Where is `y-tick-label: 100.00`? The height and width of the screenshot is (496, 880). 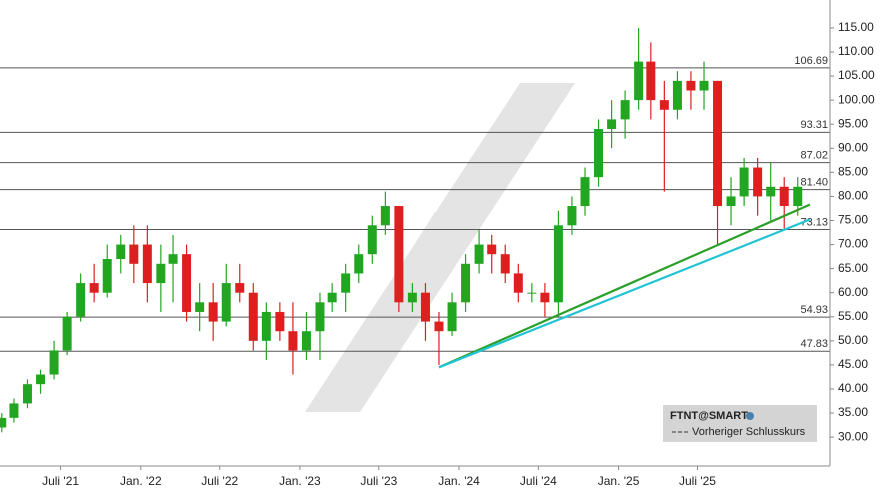
y-tick-label: 100.00 is located at coordinates (856, 99).